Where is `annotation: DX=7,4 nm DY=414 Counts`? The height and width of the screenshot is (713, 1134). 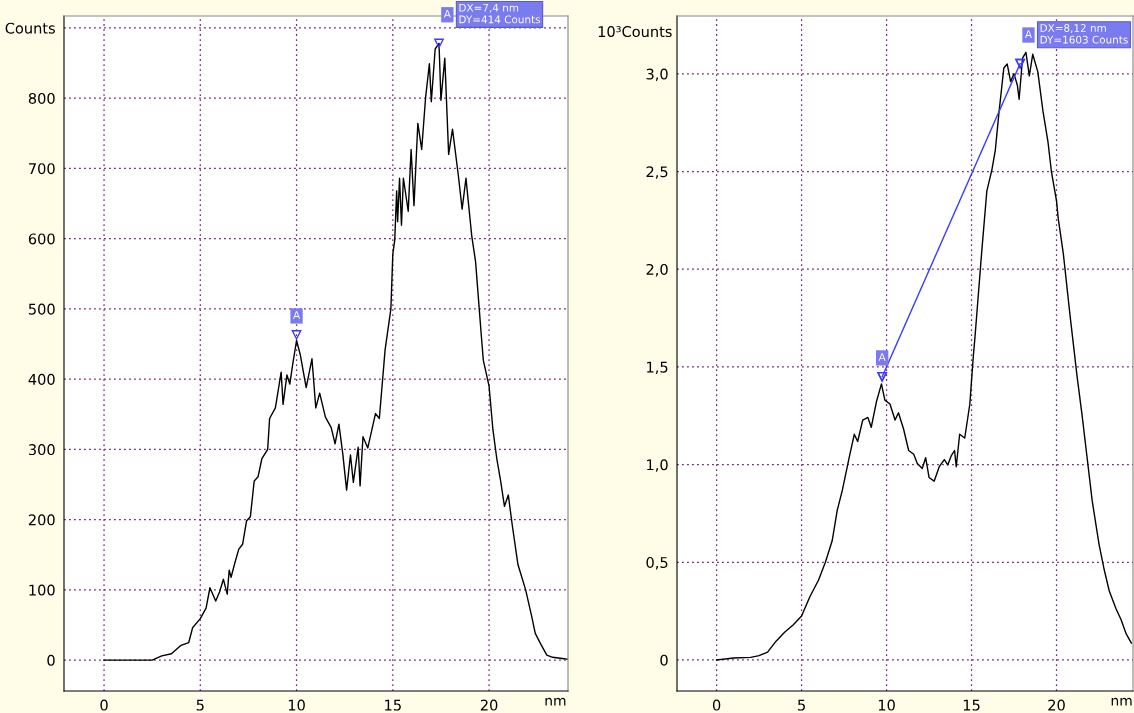
annotation: DX=7,4 nm DY=414 Counts is located at coordinates (500, 13).